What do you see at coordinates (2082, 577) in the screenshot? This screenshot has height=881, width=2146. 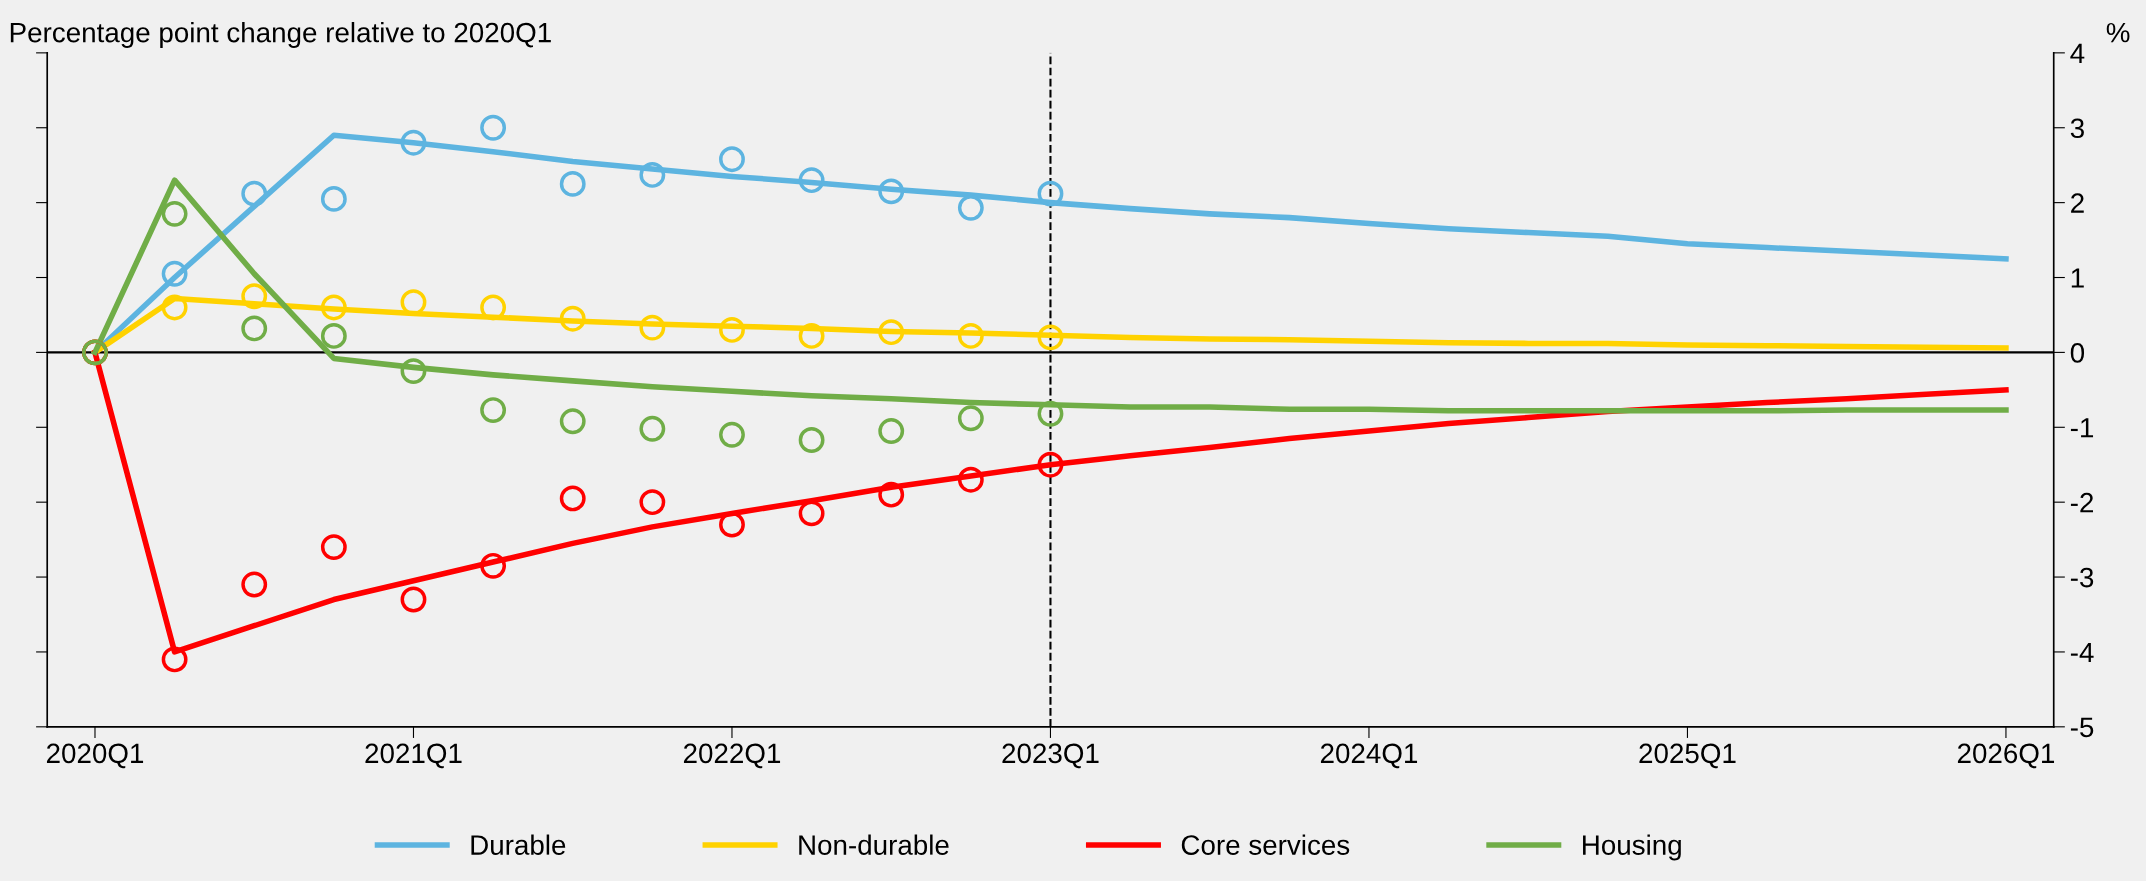 I see `y-tick-label: -3` at bounding box center [2082, 577].